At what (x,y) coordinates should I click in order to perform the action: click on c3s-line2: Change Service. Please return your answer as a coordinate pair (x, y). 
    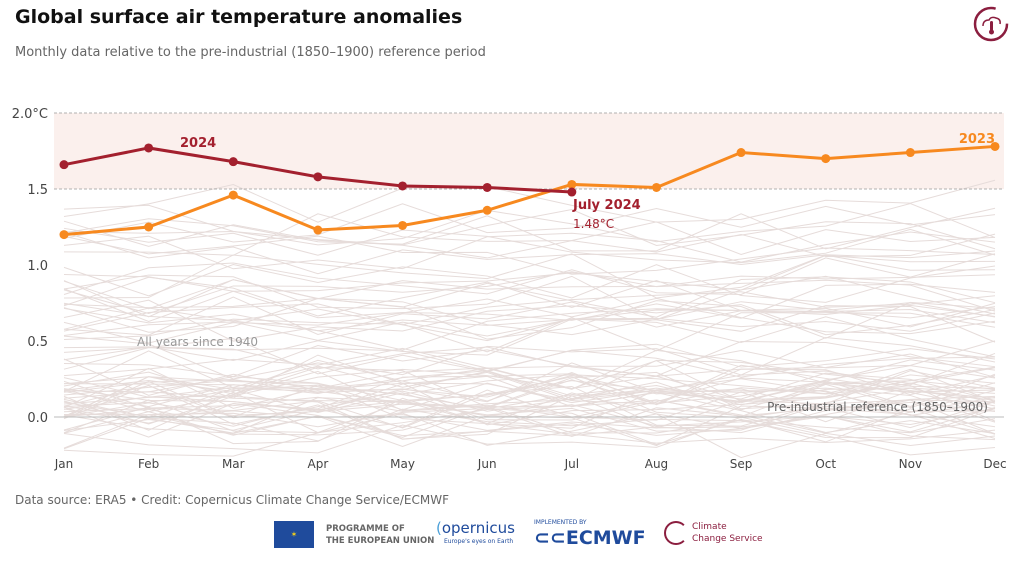
    Looking at the image, I should click on (727, 539).